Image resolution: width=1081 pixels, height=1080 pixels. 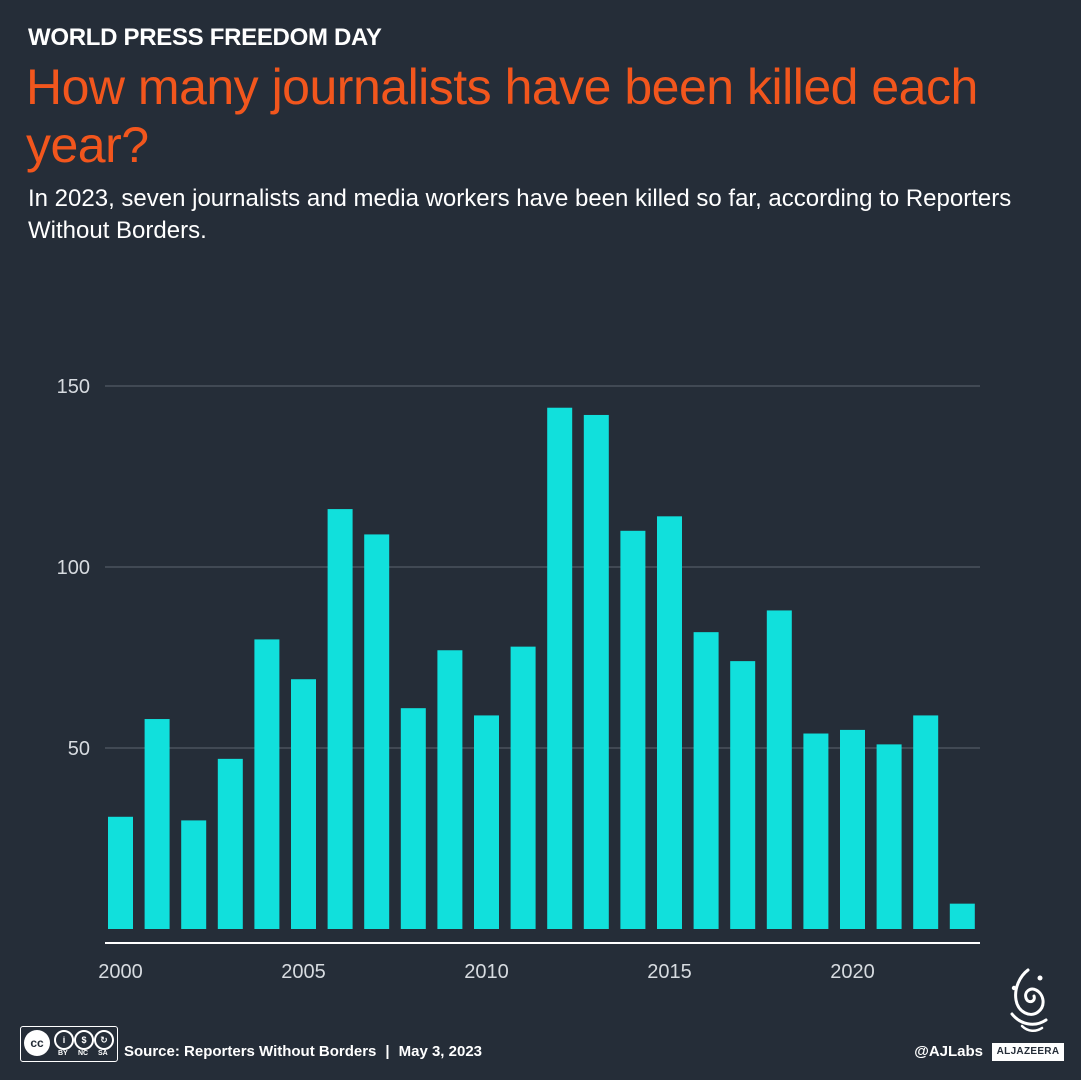 I want to click on bar-2001, so click(x=157, y=824).